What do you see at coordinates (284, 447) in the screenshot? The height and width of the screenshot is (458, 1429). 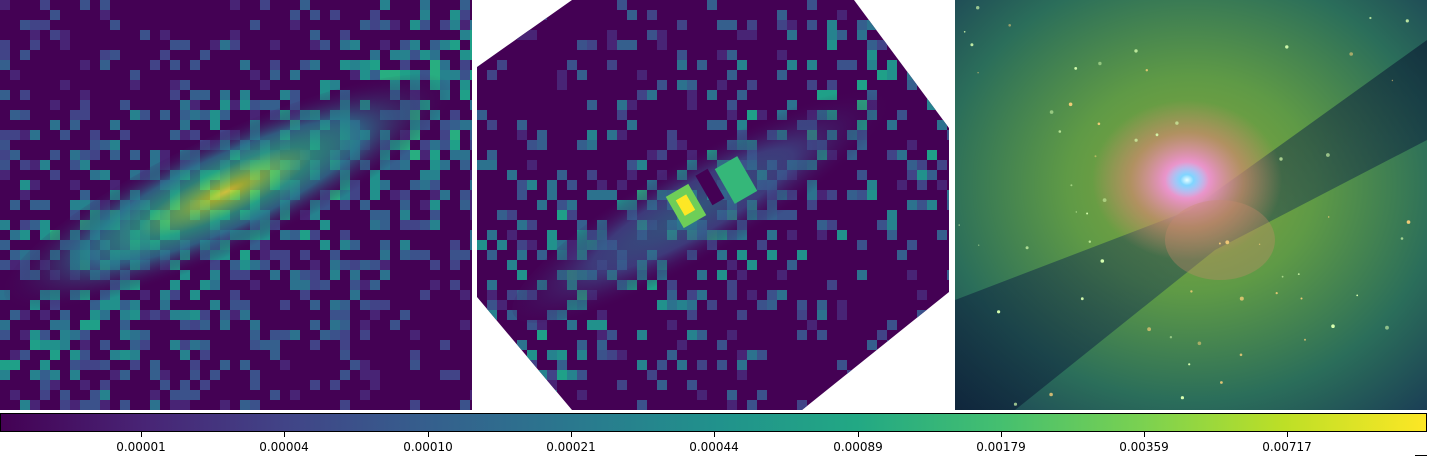 I see `colorbar-tick-label: 0.00004` at bounding box center [284, 447].